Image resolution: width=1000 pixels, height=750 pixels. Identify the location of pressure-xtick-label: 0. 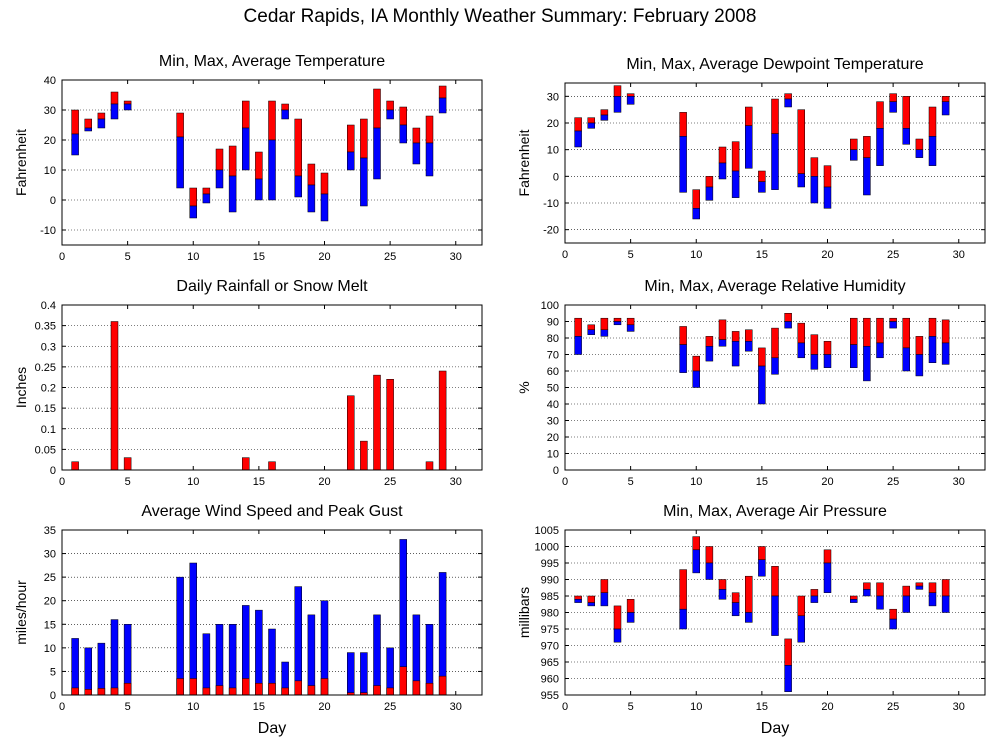
(565, 707).